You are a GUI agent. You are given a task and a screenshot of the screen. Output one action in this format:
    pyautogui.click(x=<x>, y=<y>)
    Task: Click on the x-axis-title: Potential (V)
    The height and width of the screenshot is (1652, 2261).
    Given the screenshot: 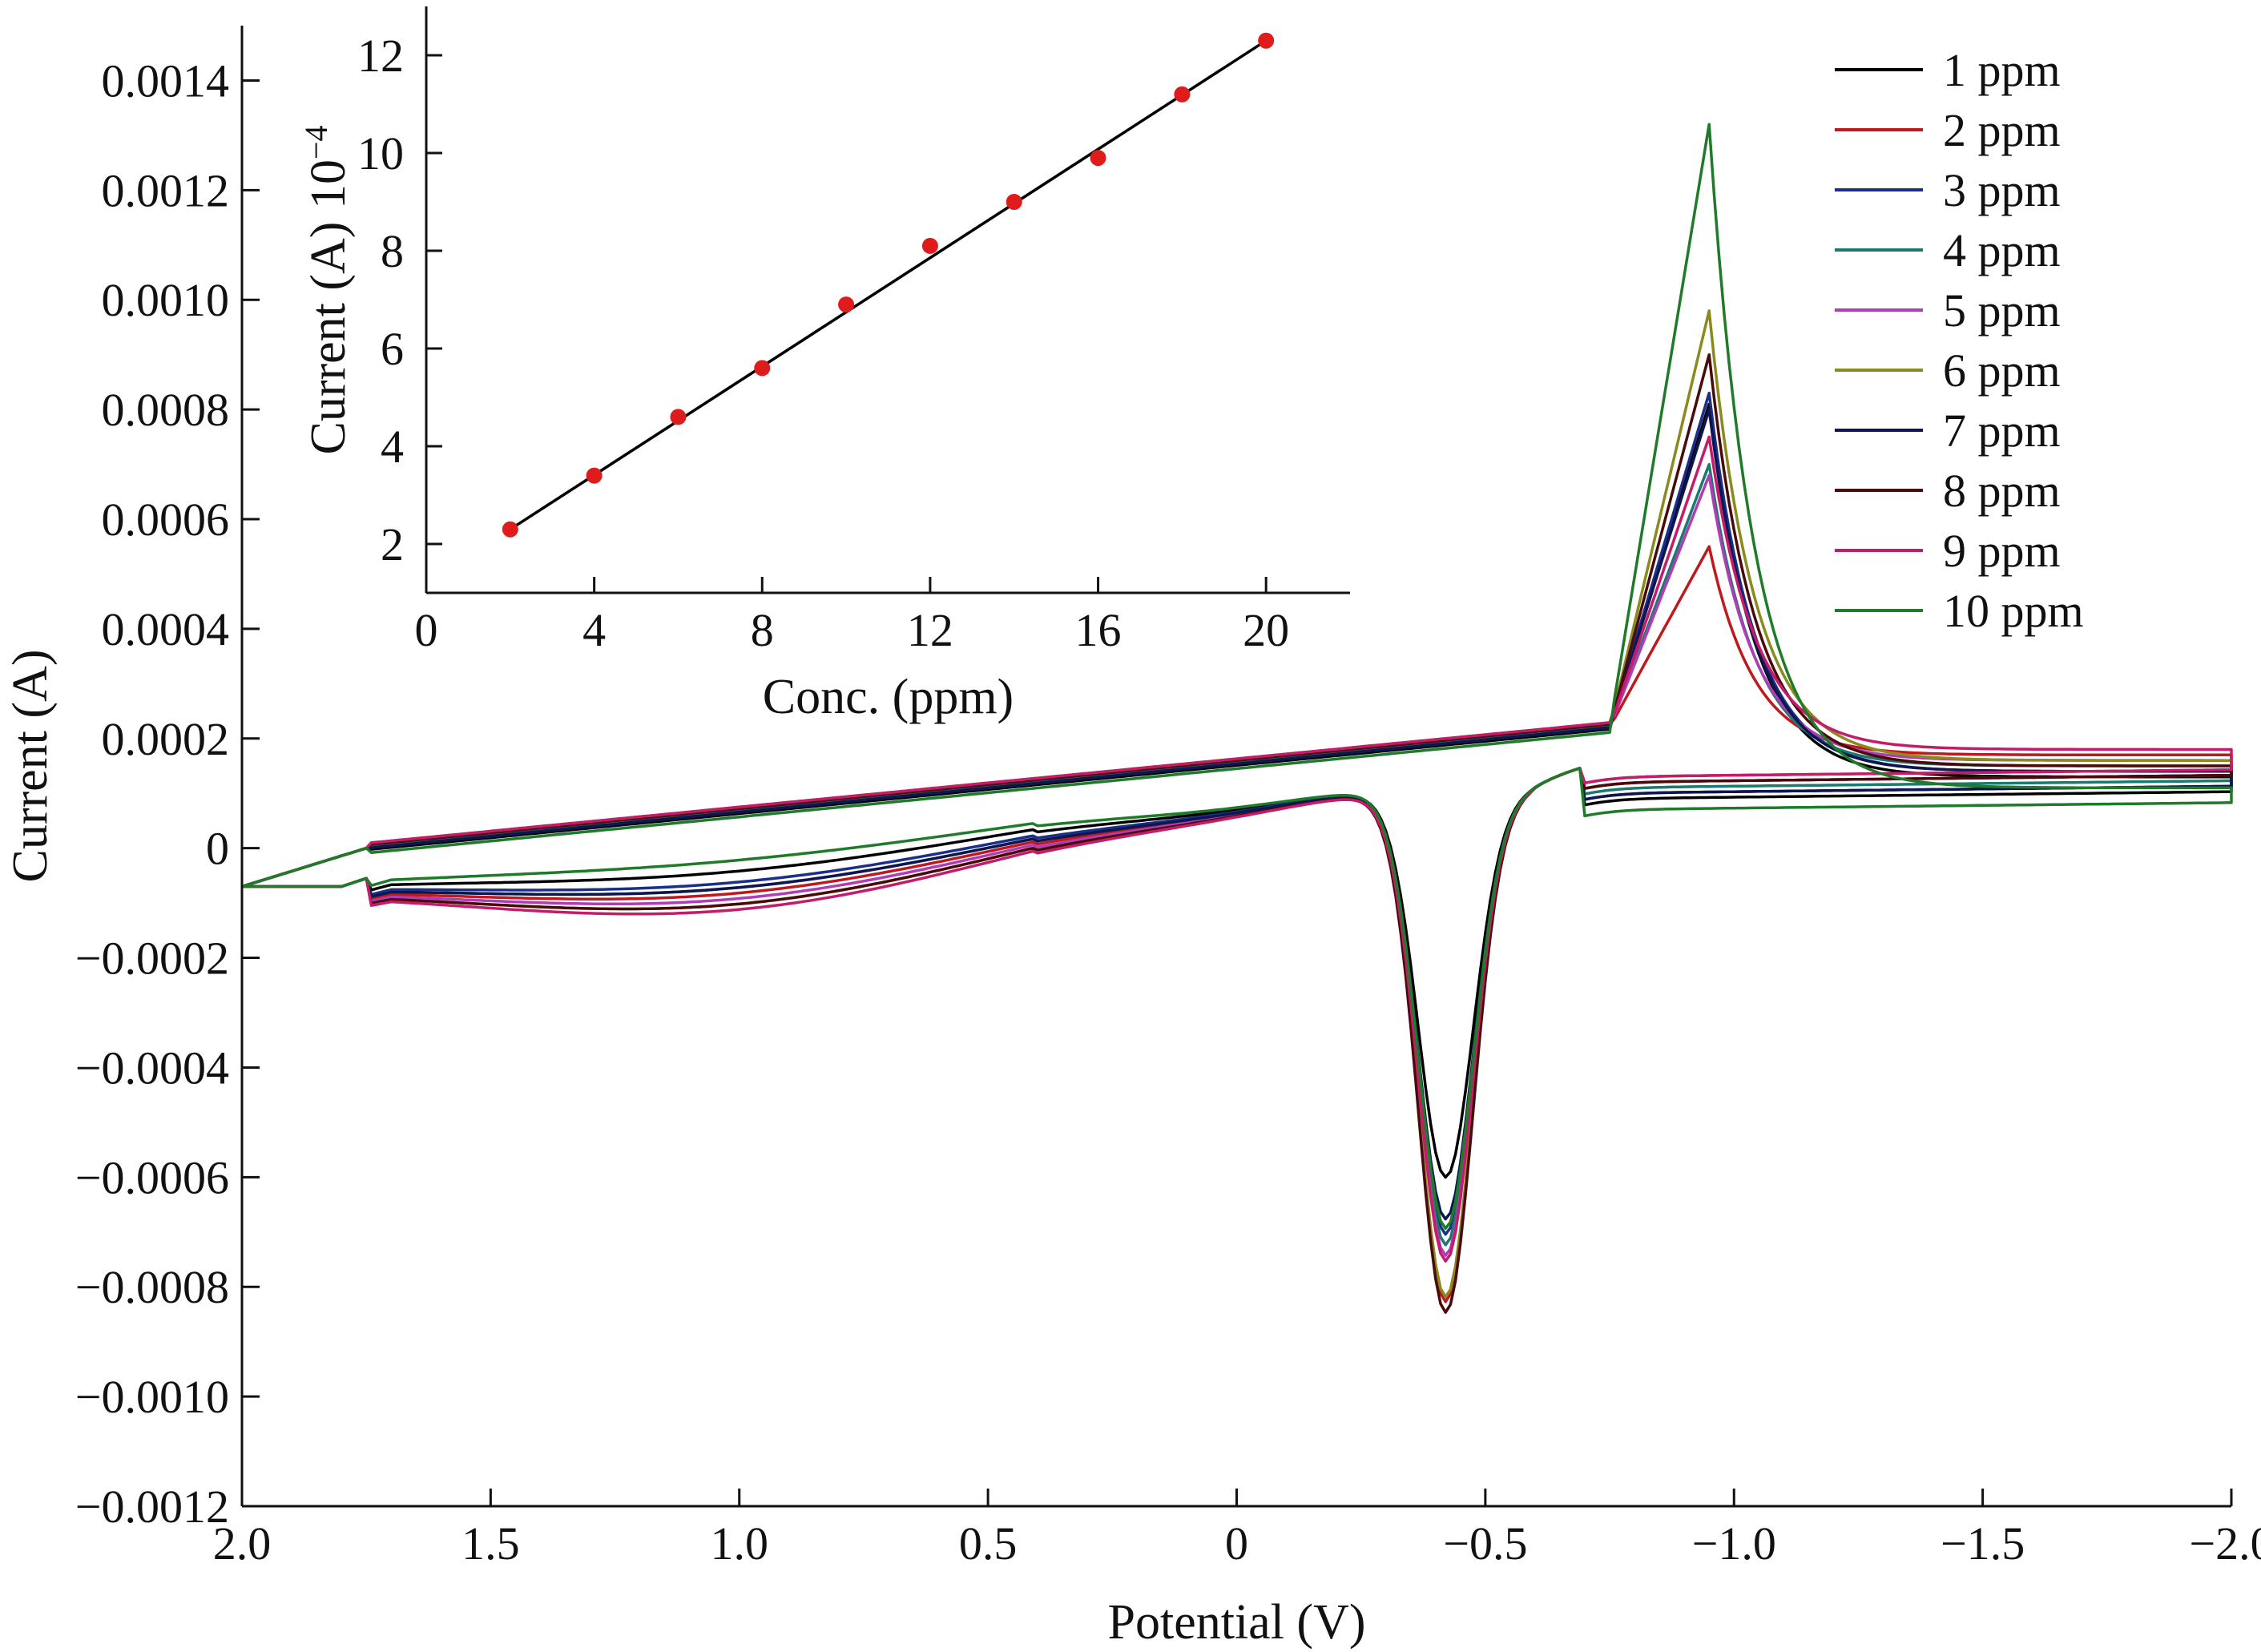 What is the action you would take?
    pyautogui.click(x=1237, y=1623)
    